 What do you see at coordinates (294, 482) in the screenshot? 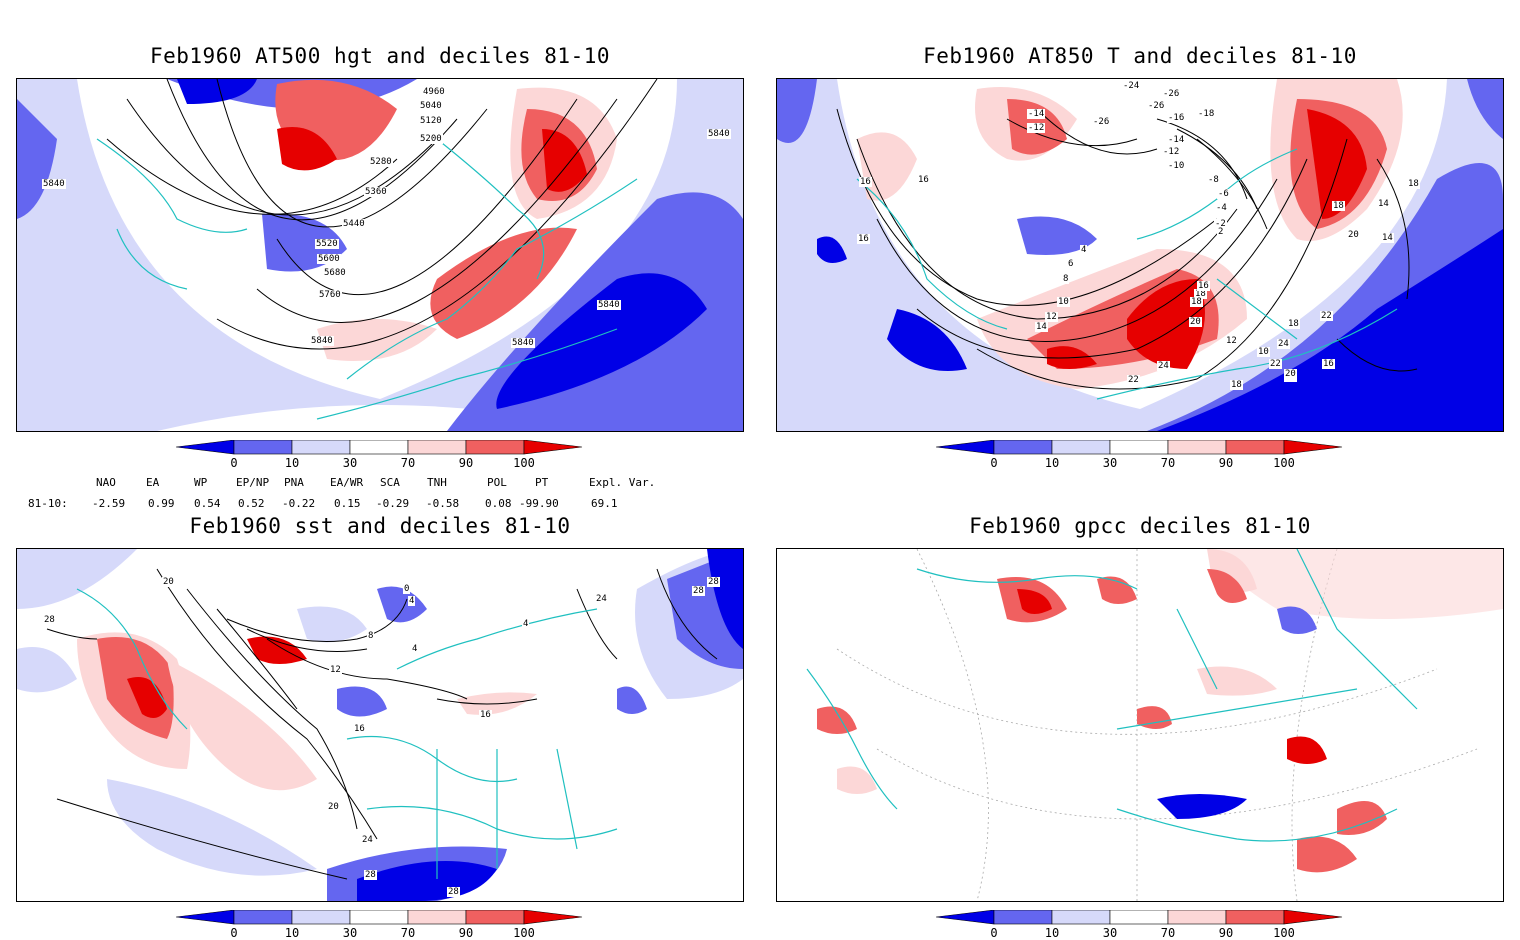
I see `index-header: PNA` at bounding box center [294, 482].